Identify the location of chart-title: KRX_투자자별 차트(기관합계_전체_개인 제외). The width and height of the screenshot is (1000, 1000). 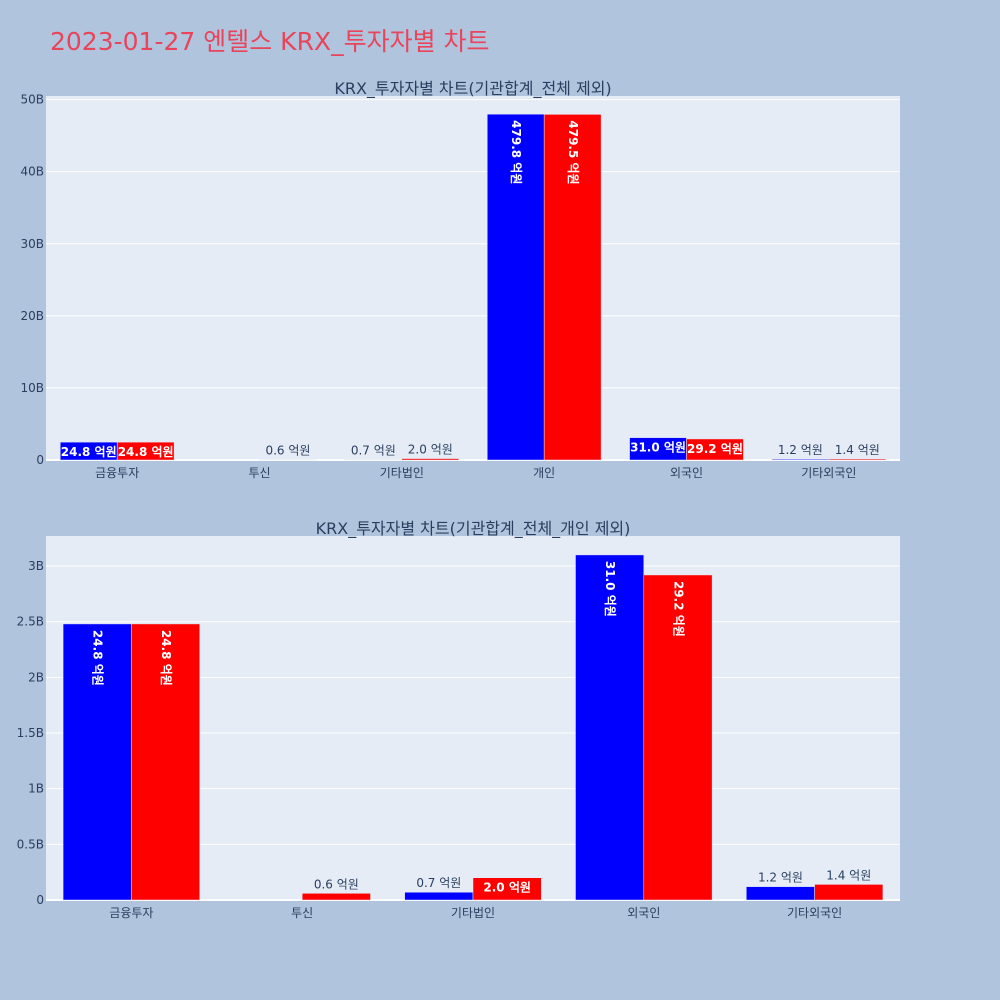
(473, 529).